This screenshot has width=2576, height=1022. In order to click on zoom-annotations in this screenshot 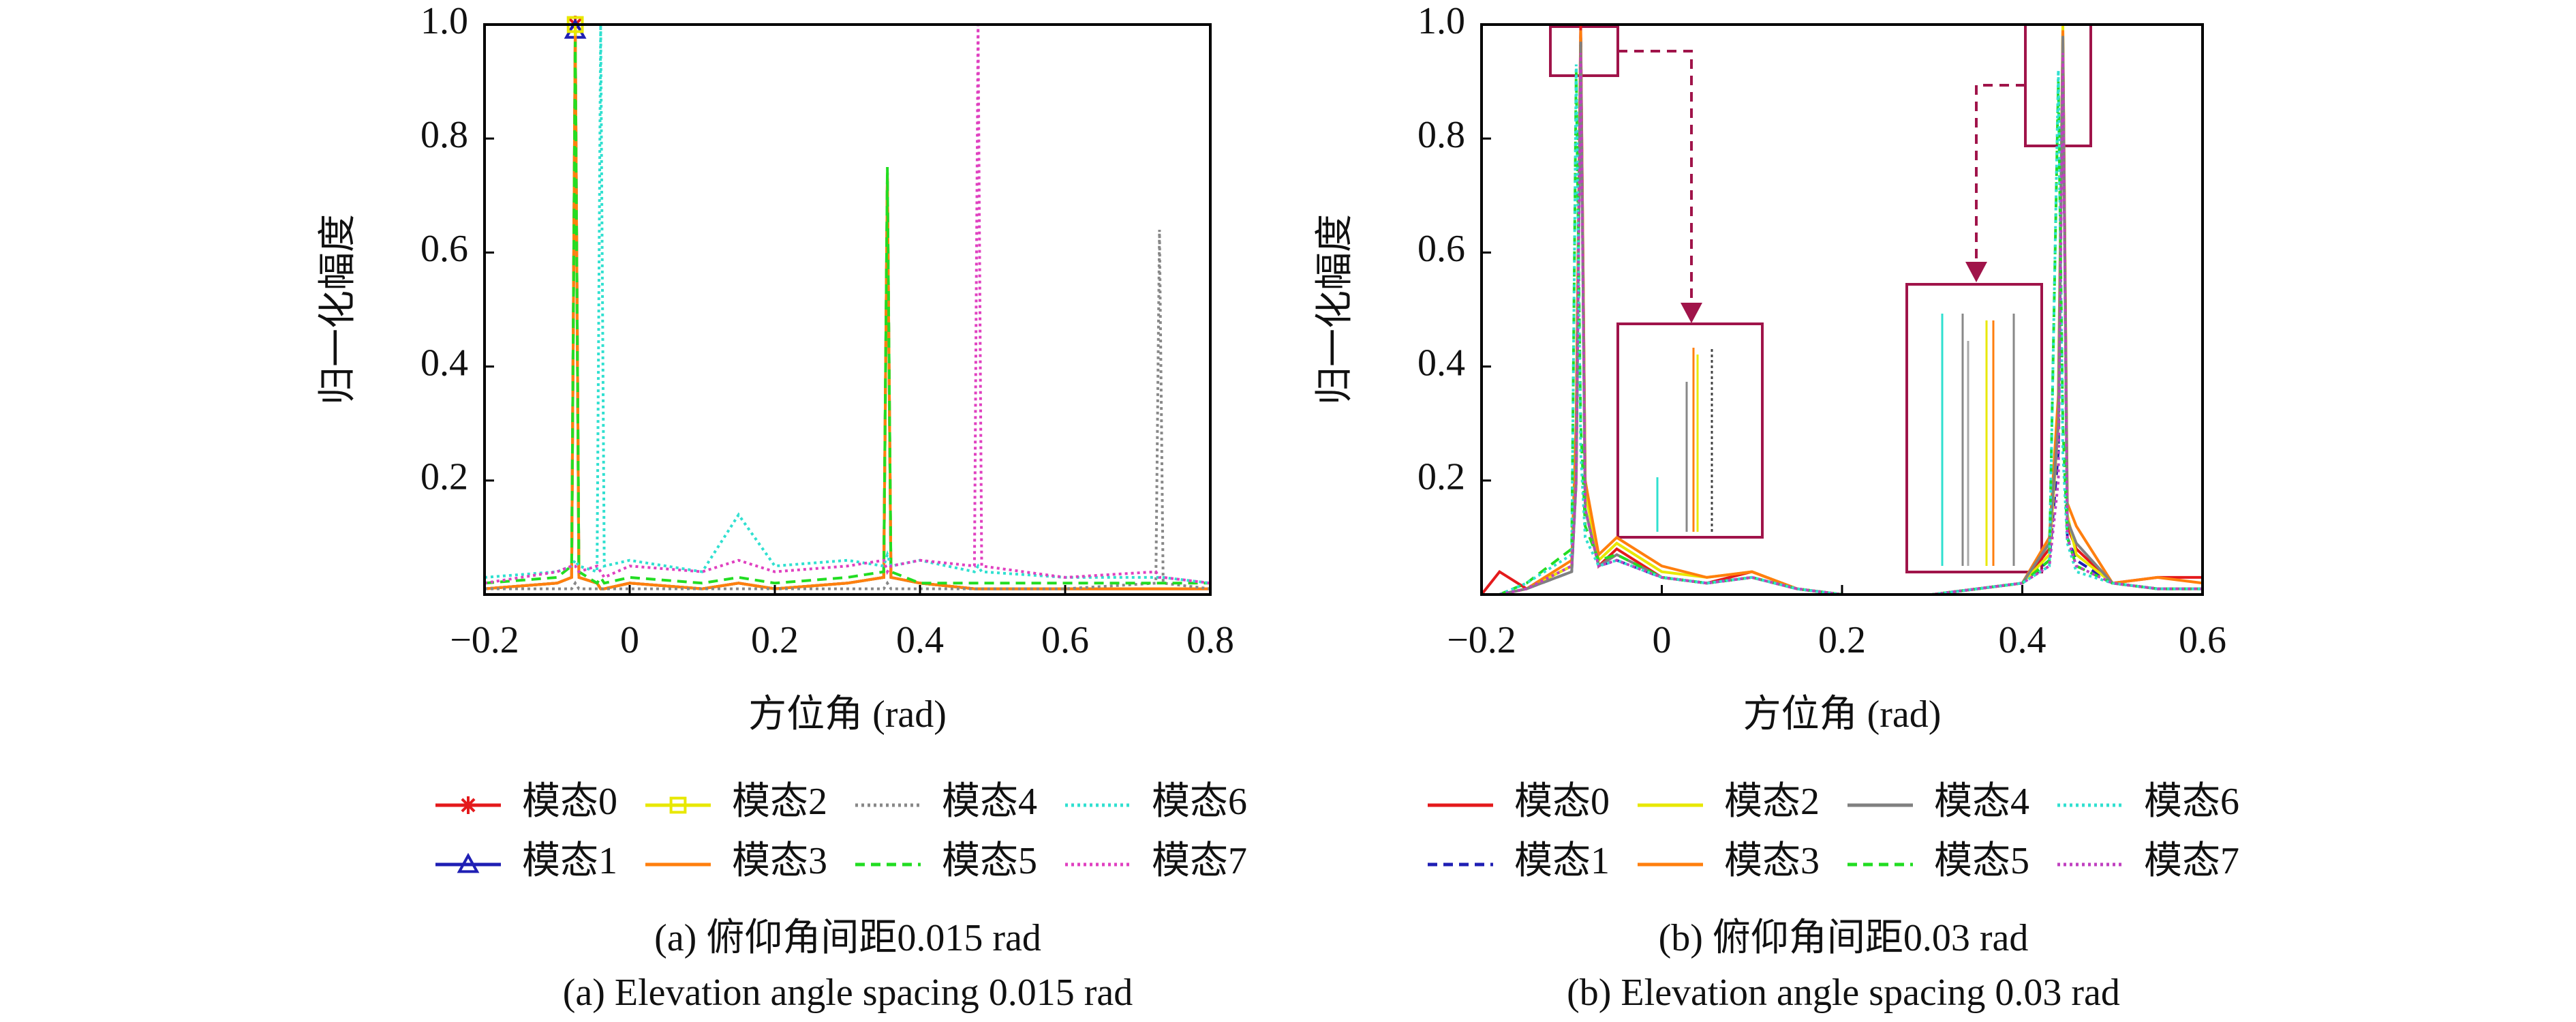, I will do `click(1820, 298)`.